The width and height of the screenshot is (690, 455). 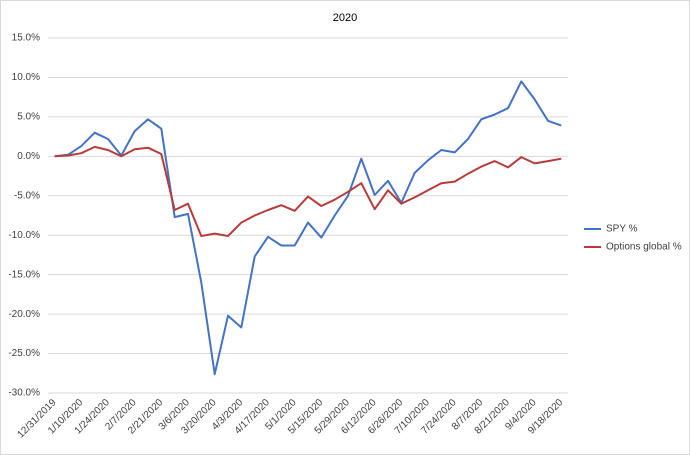 I want to click on legend-label: SPY %, so click(x=622, y=229).